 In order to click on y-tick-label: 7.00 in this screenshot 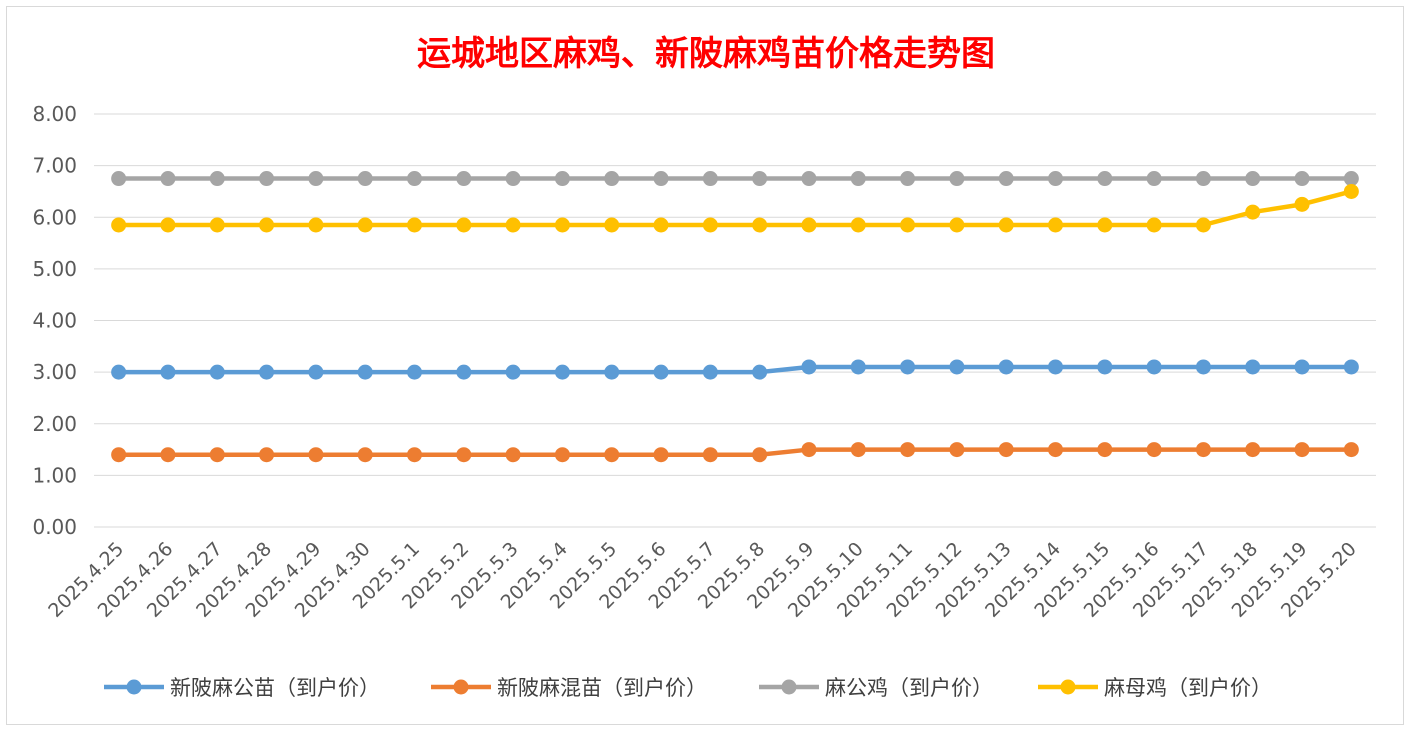, I will do `click(54, 166)`.